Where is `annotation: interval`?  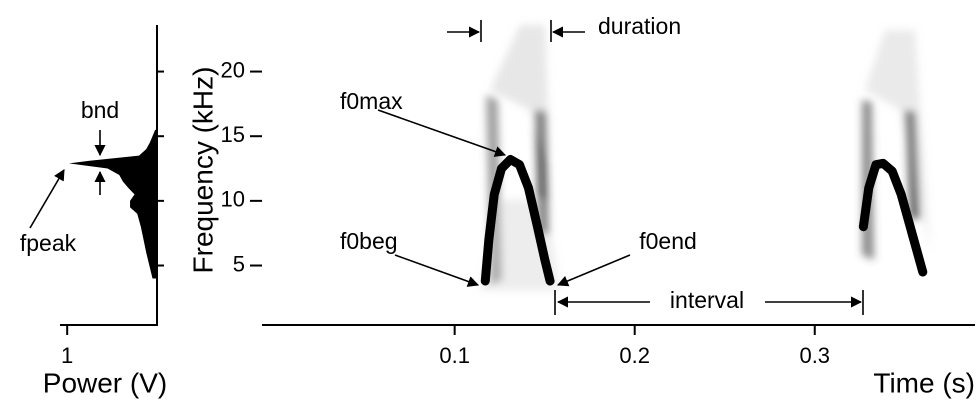 annotation: interval is located at coordinates (707, 300).